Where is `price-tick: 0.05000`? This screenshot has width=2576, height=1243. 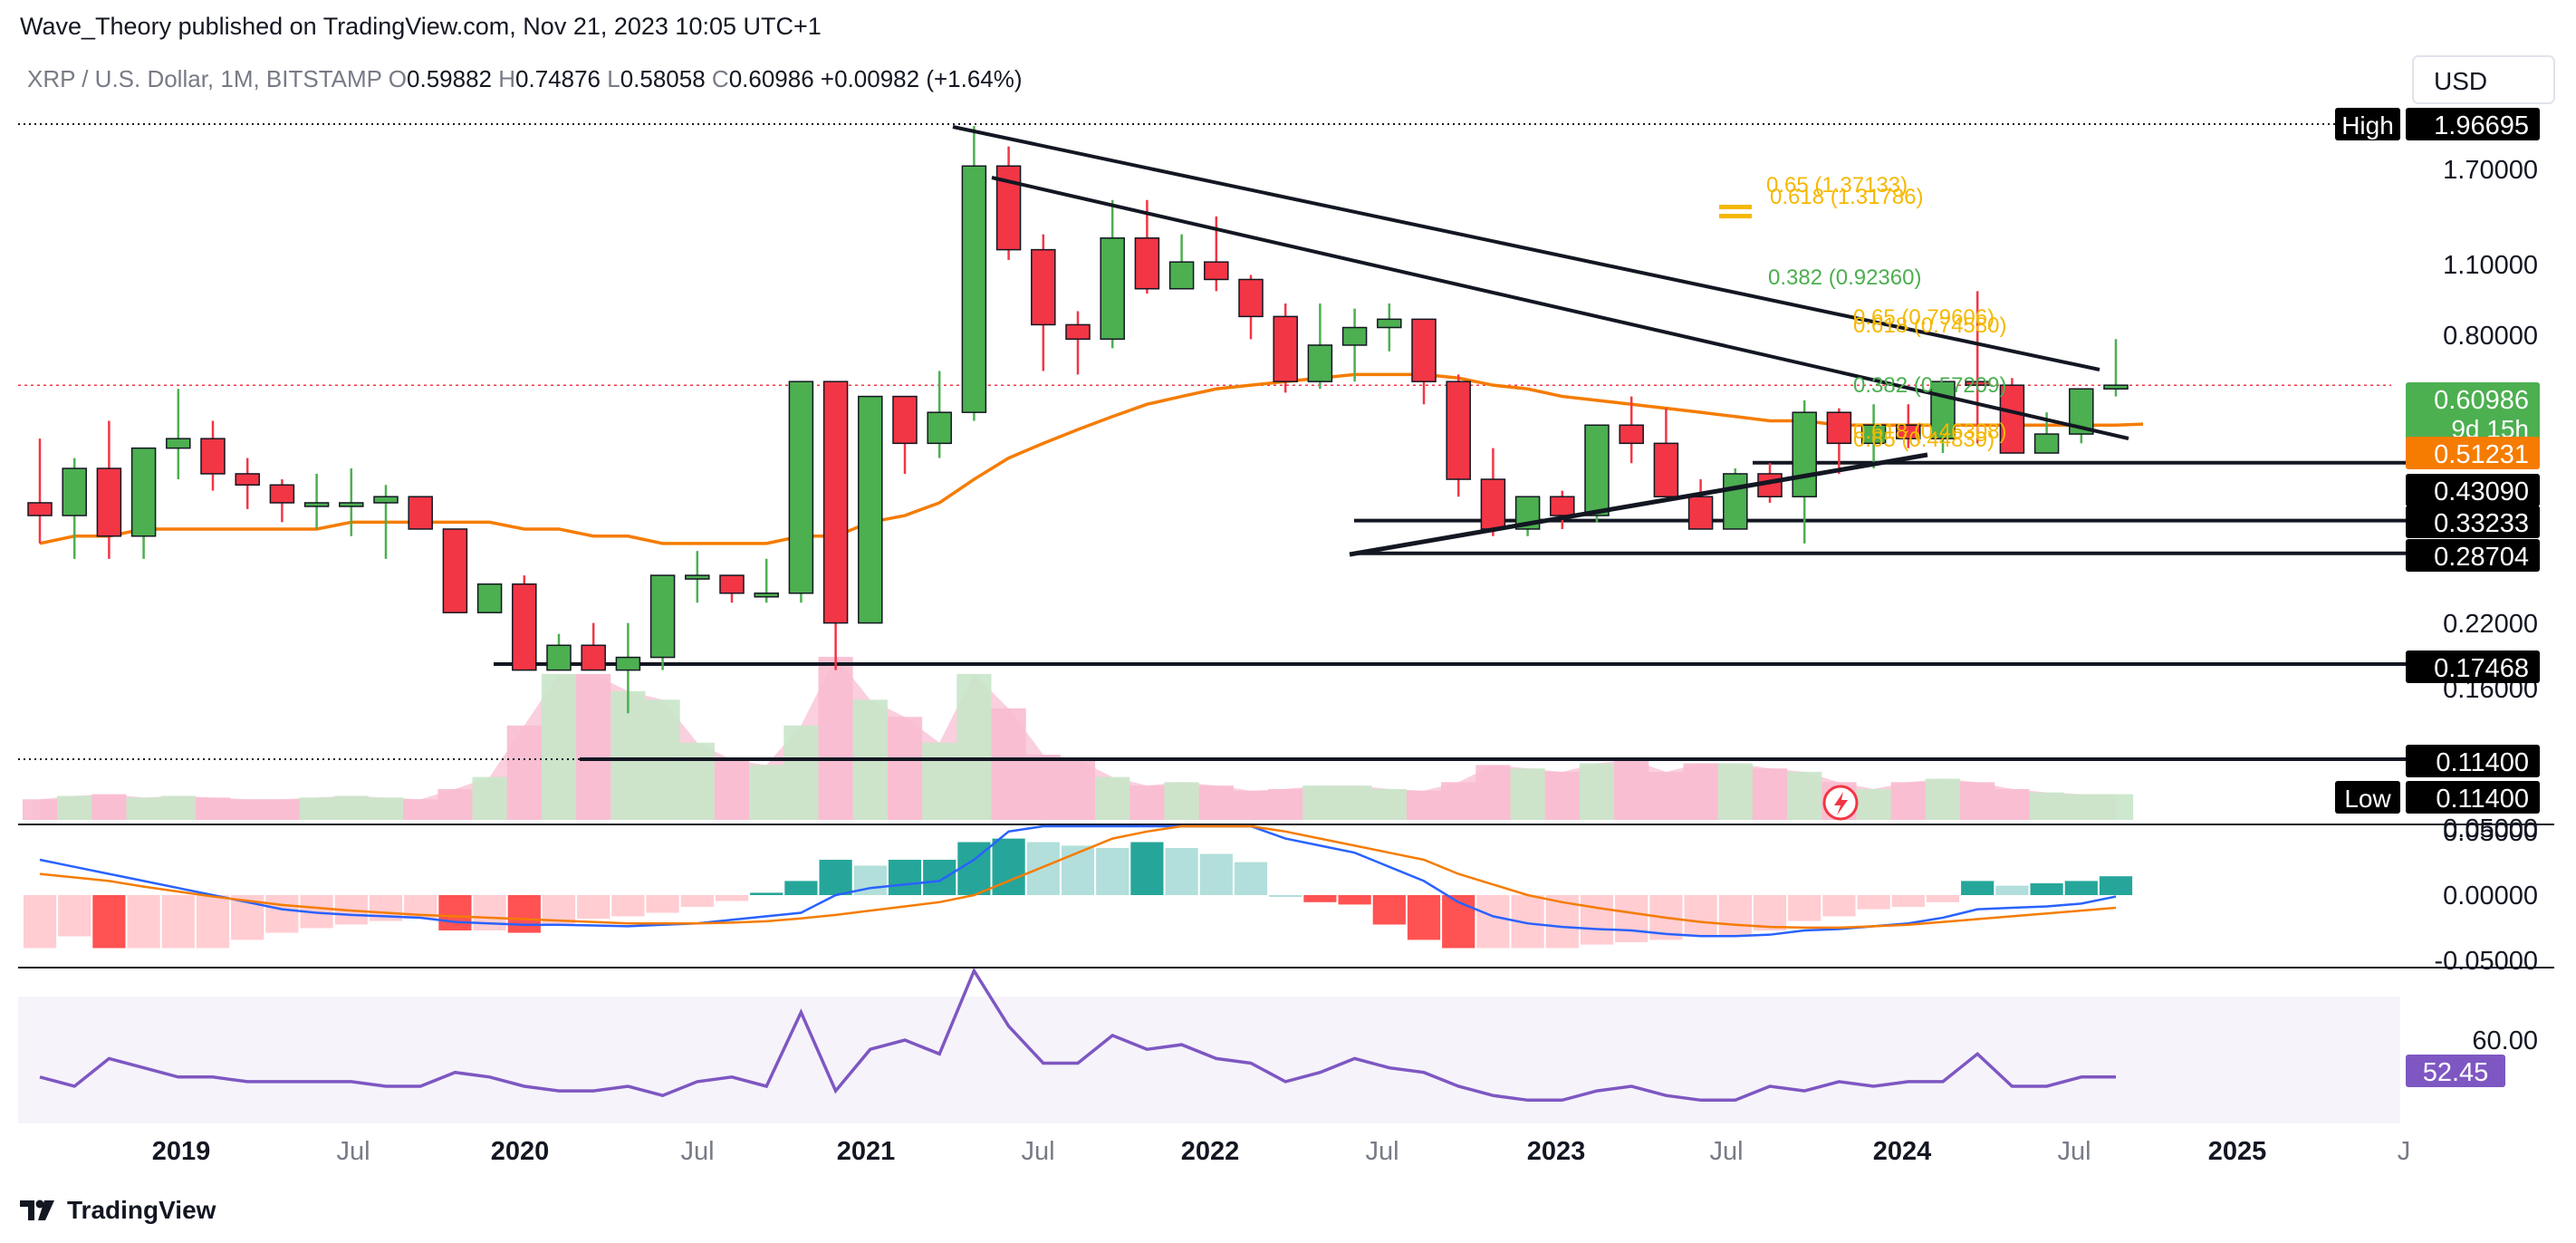 price-tick: 0.05000 is located at coordinates (2490, 832).